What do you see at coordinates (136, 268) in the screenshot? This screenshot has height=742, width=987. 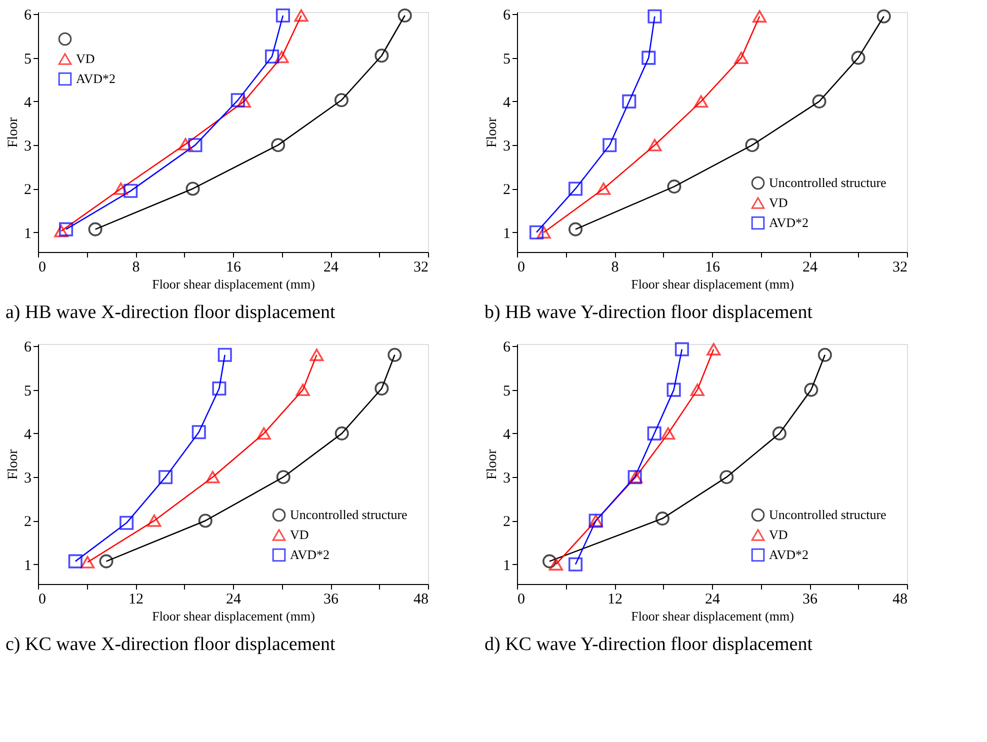 I see `x-tick-label: 8` at bounding box center [136, 268].